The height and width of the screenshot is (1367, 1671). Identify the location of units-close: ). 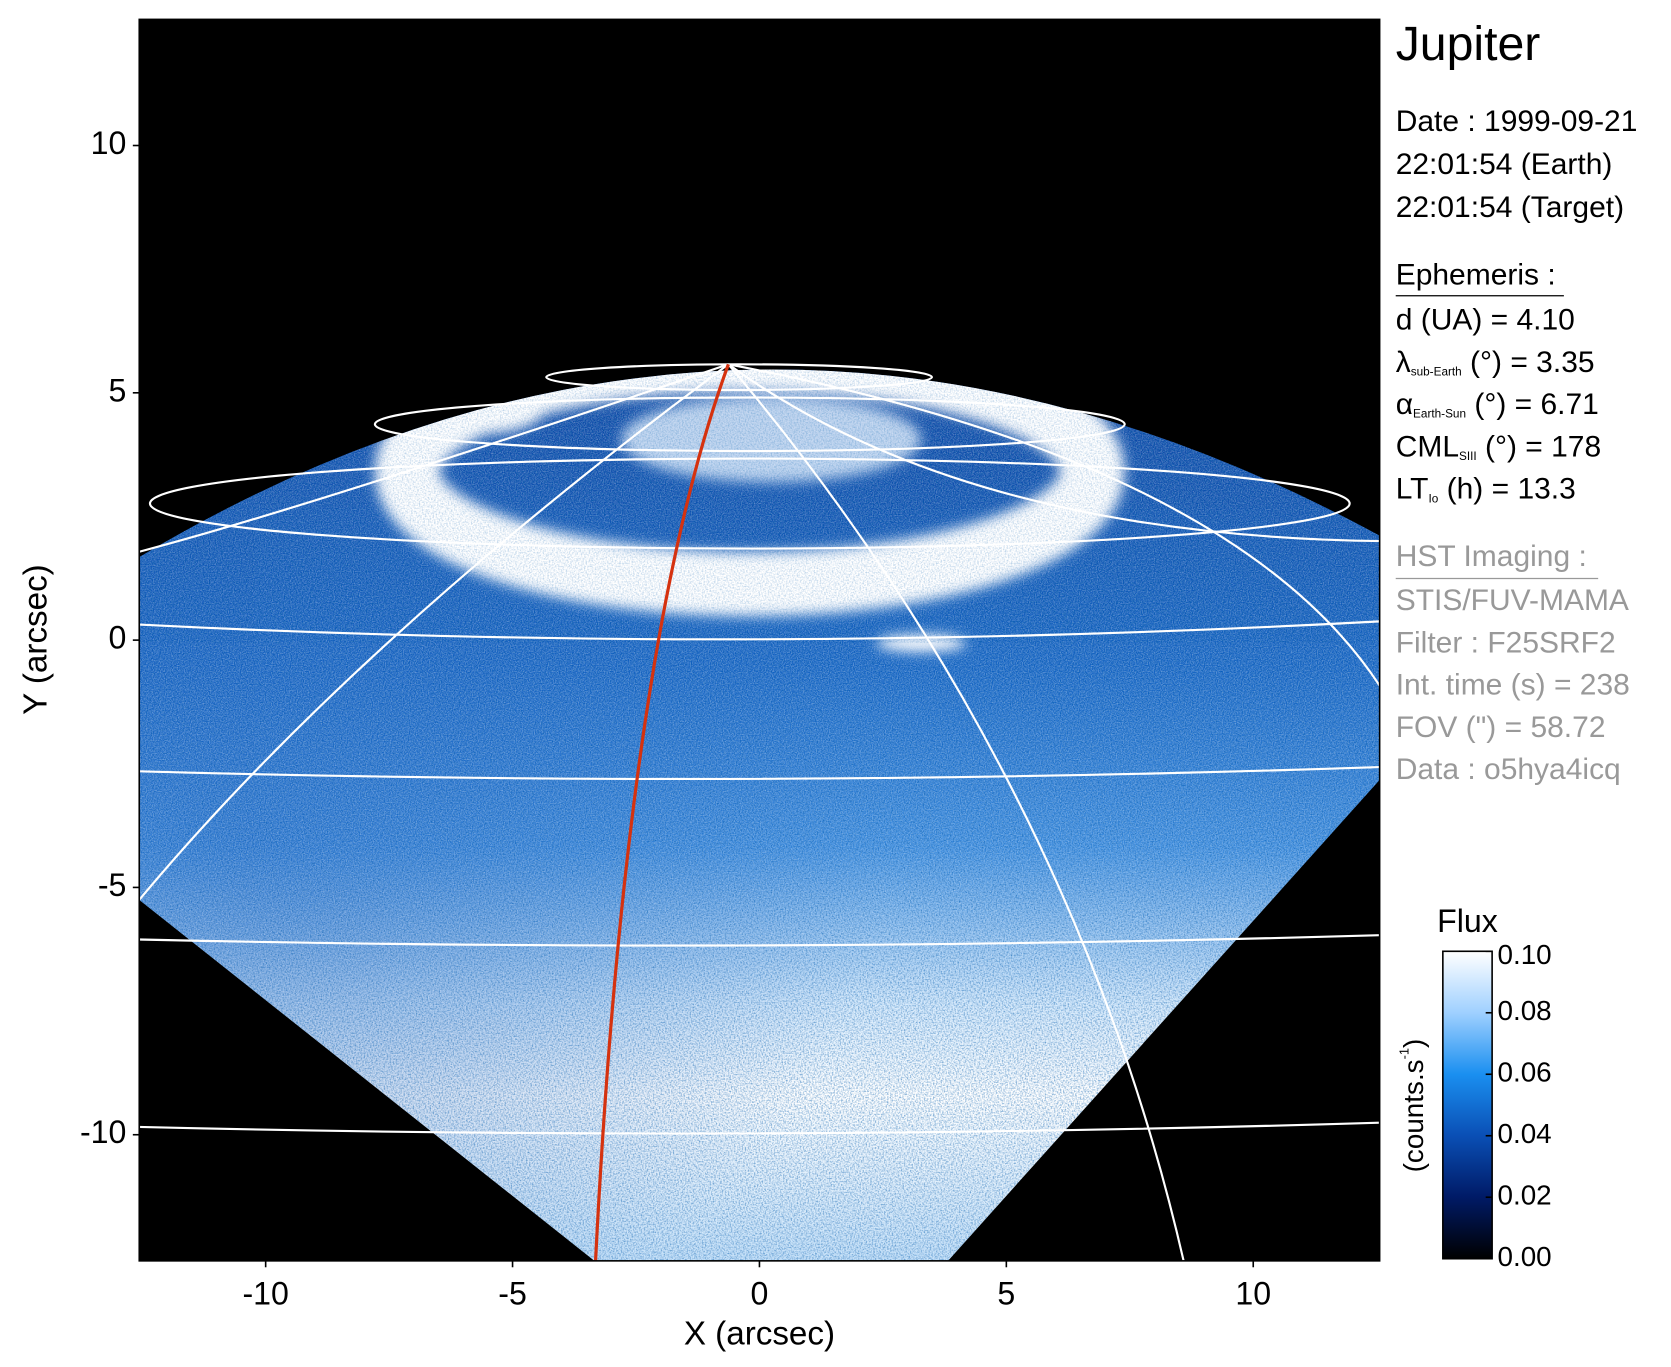
(1413, 1043).